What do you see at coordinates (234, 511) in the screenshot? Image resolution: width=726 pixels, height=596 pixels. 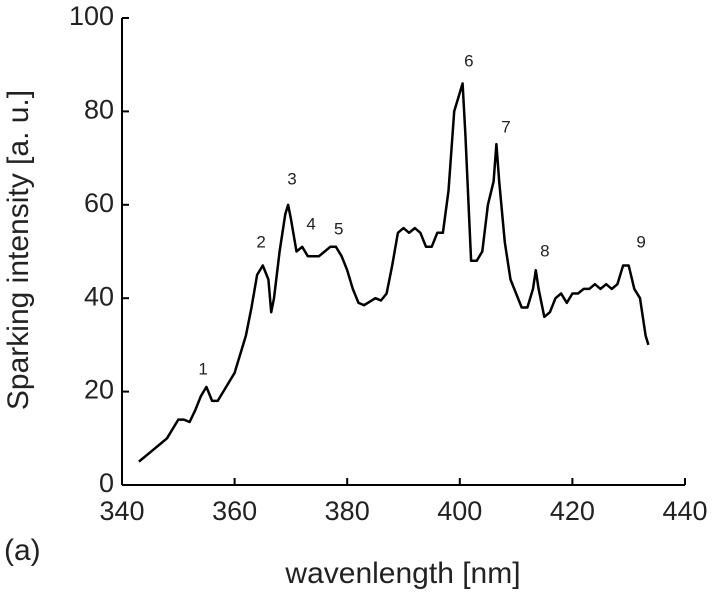 I see `x-tick-label: 360` at bounding box center [234, 511].